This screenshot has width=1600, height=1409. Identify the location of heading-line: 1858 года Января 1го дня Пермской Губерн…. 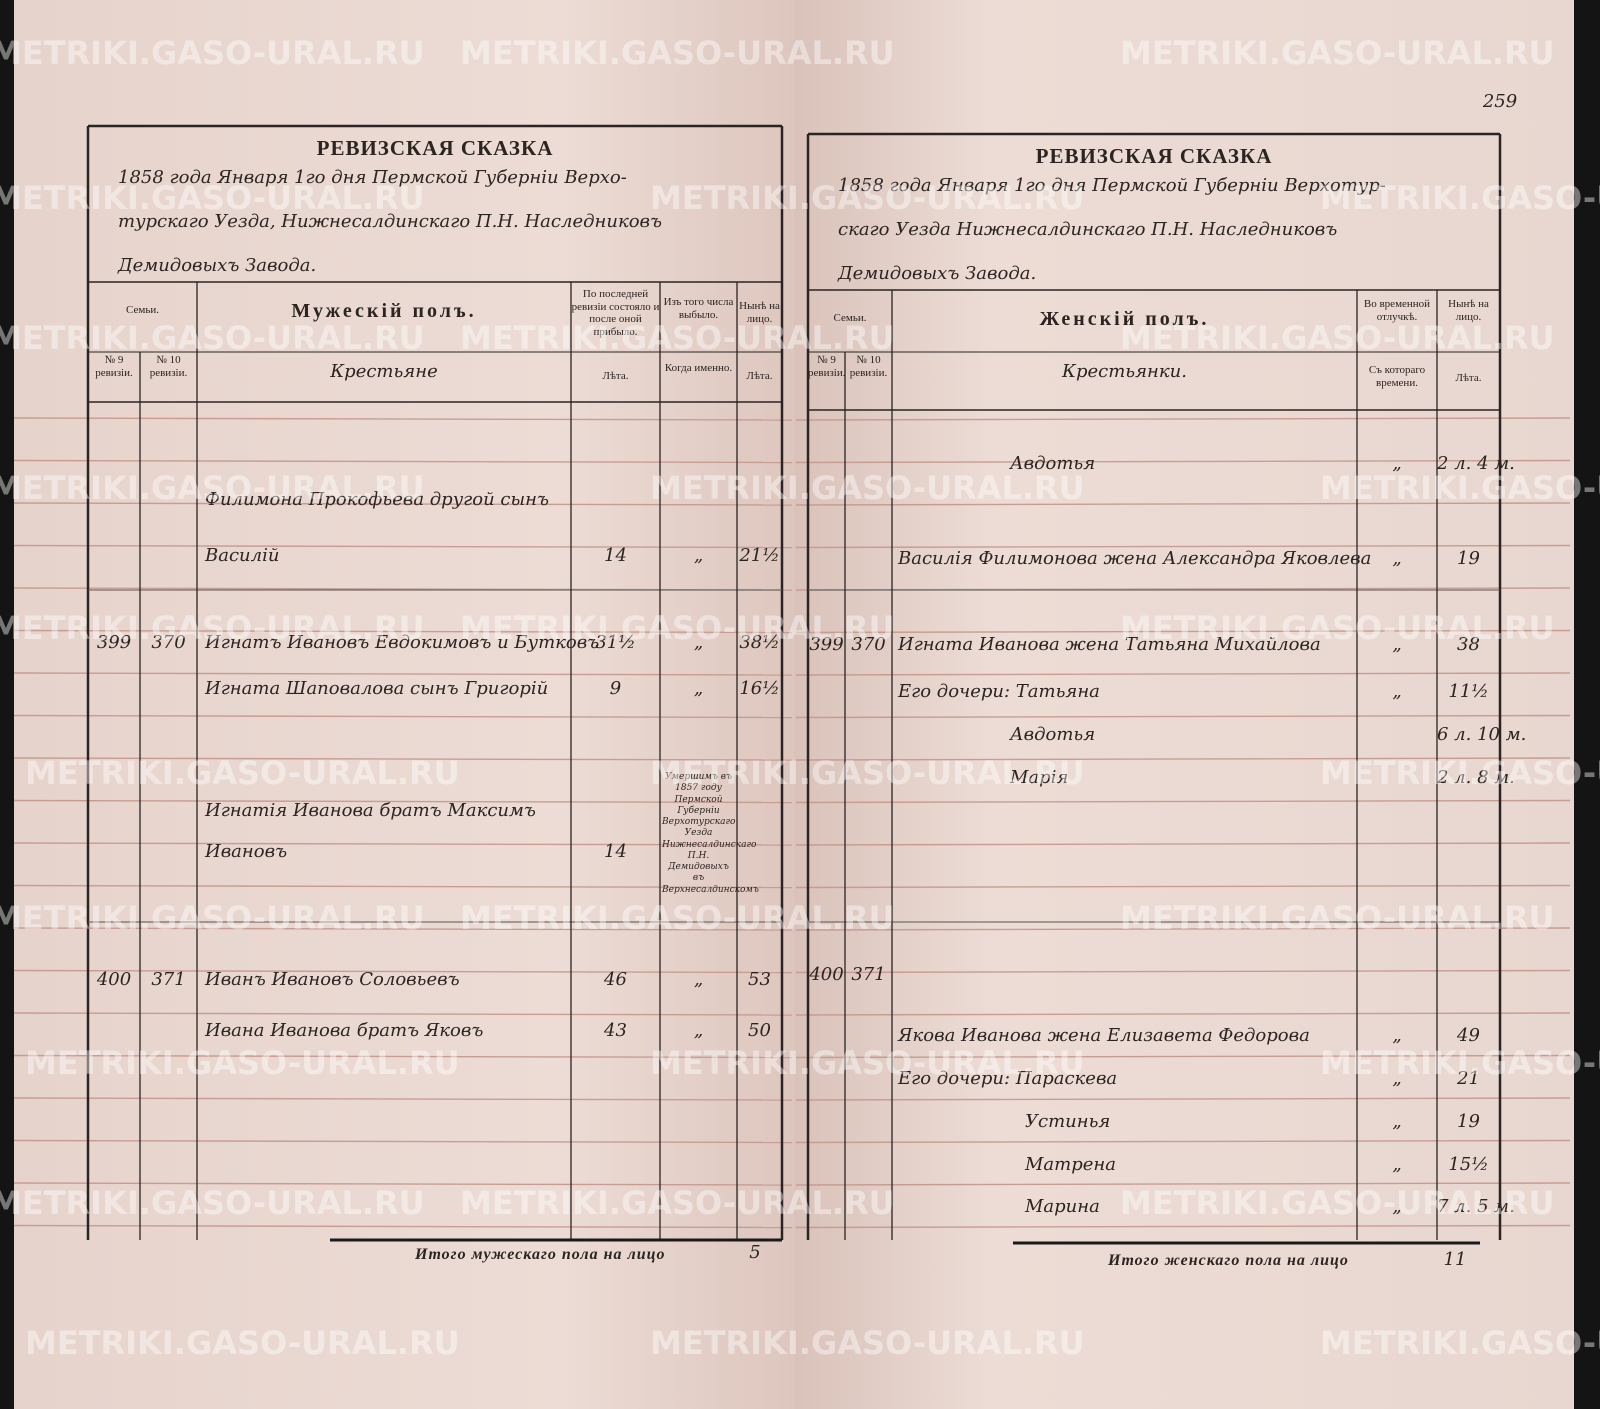
(372, 177).